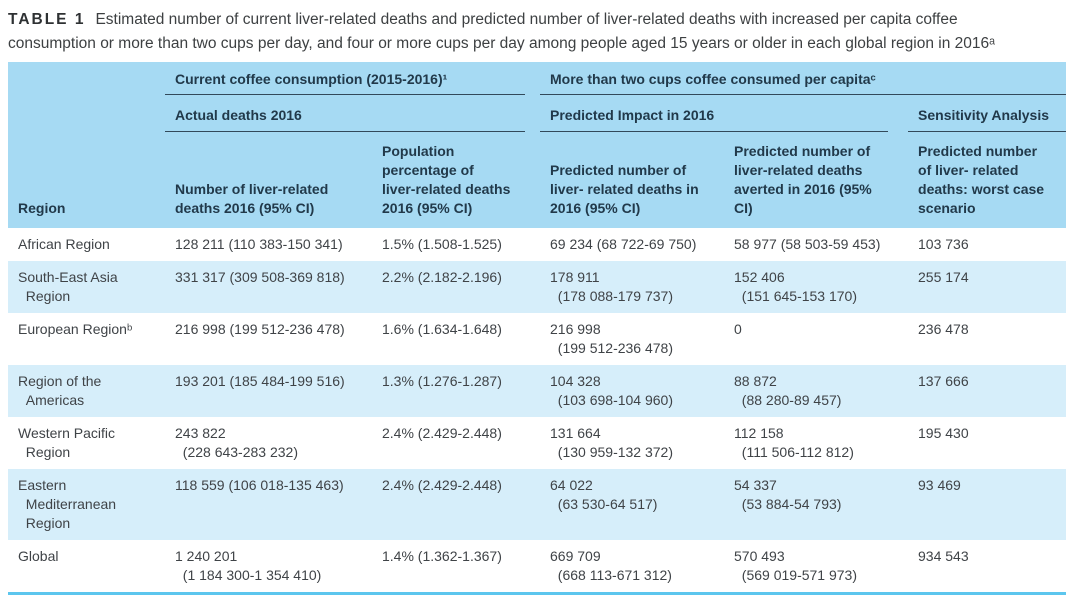  What do you see at coordinates (604, 494) in the screenshot?
I see `predicted-cell: 64 022 (63 530-64 517)` at bounding box center [604, 494].